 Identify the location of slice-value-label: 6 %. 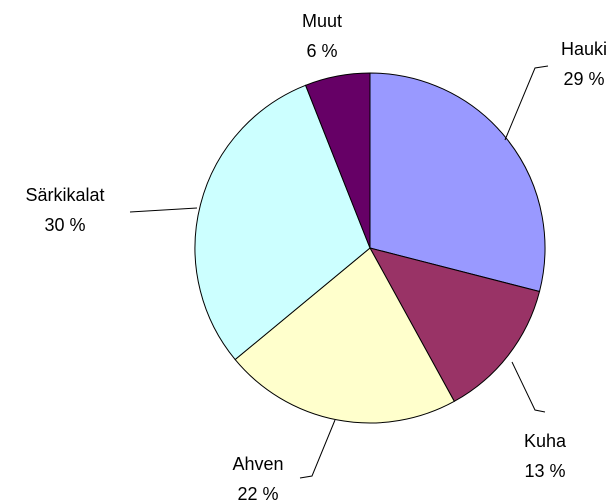
(321, 51).